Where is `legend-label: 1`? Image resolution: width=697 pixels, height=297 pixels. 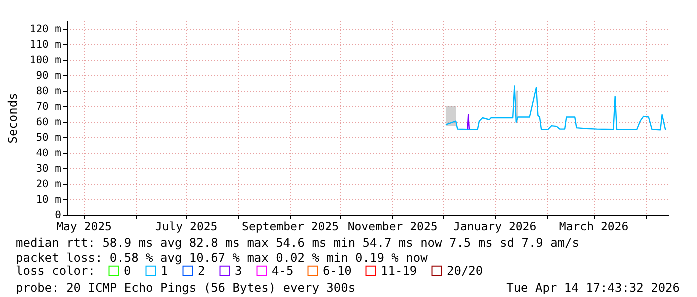
legend-label: 1 is located at coordinates (164, 271).